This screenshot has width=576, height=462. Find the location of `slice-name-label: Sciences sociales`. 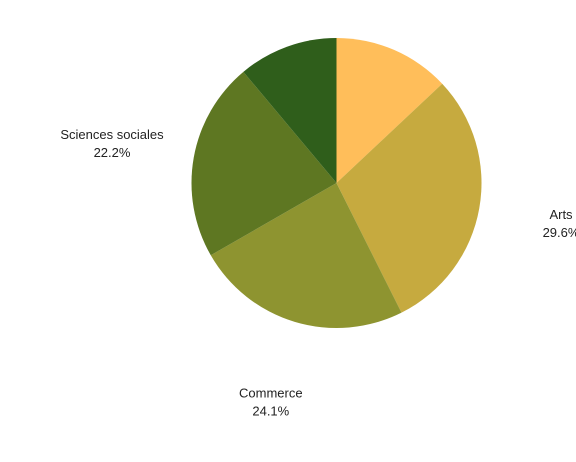

slice-name-label: Sciences sociales is located at coordinates (112, 134).